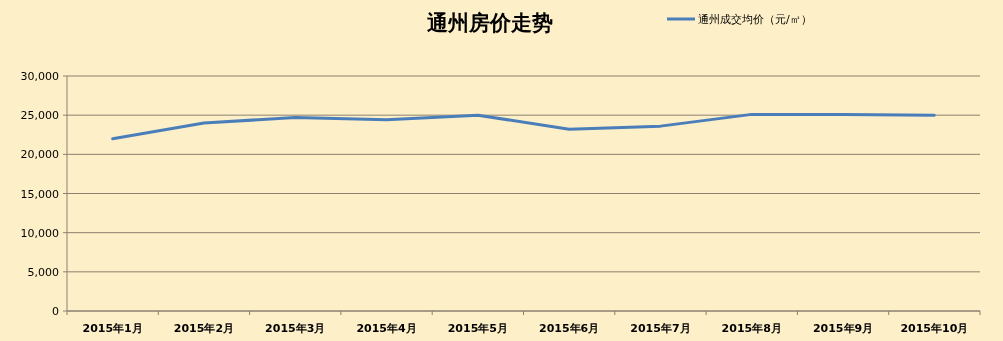 This screenshot has width=1003, height=341. Describe the element at coordinates (204, 328) in the screenshot. I see `x-tick-label: 2015年2月` at that location.